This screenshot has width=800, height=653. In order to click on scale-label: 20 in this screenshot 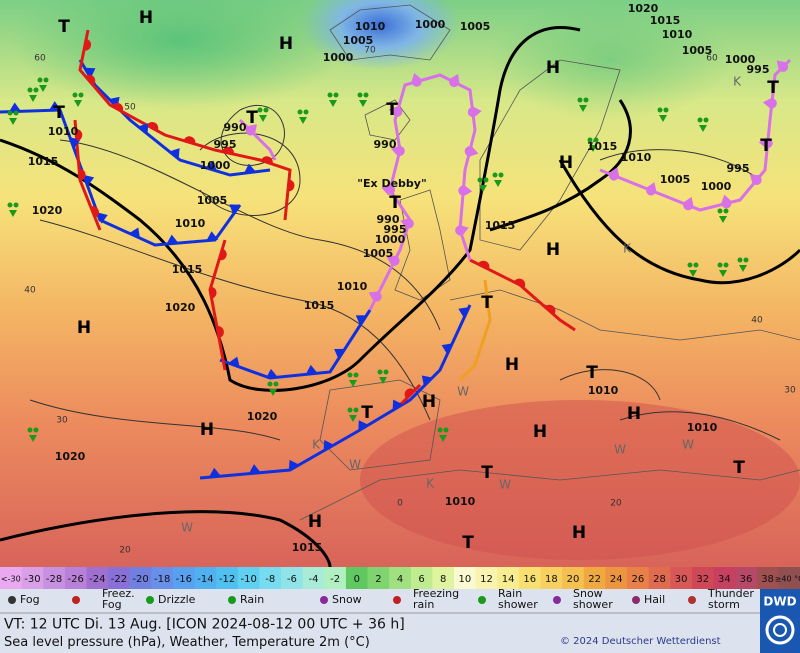, I will do `click(573, 579)`.